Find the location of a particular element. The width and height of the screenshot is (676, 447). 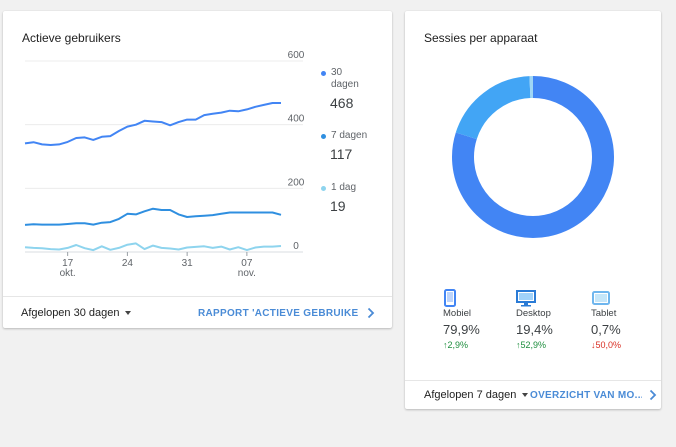

device-tablet-change: ↓50,0% is located at coordinates (621, 345).